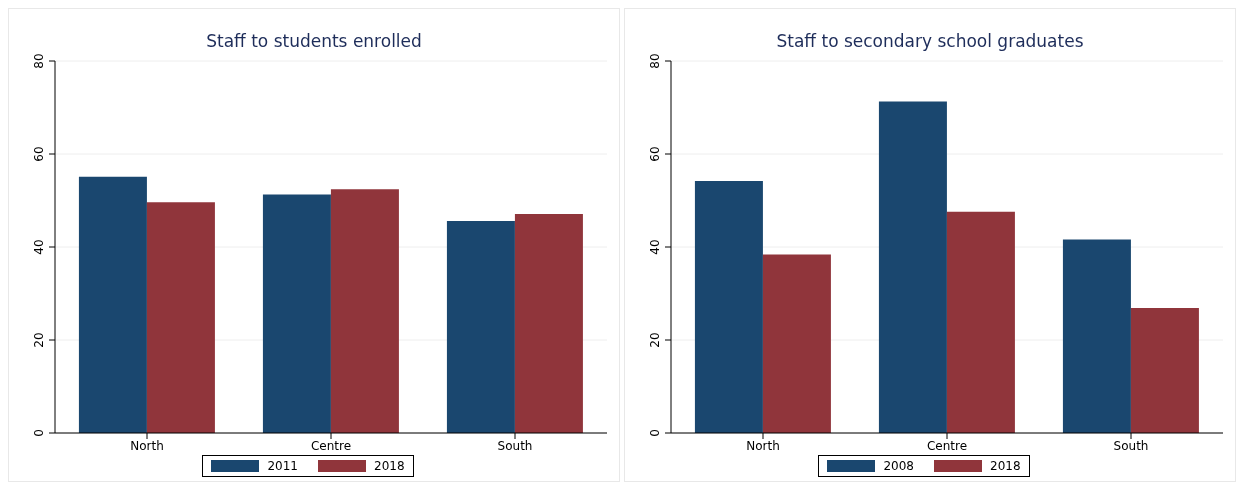  What do you see at coordinates (314, 41) in the screenshot?
I see `chart-title: Staff to students enrolled` at bounding box center [314, 41].